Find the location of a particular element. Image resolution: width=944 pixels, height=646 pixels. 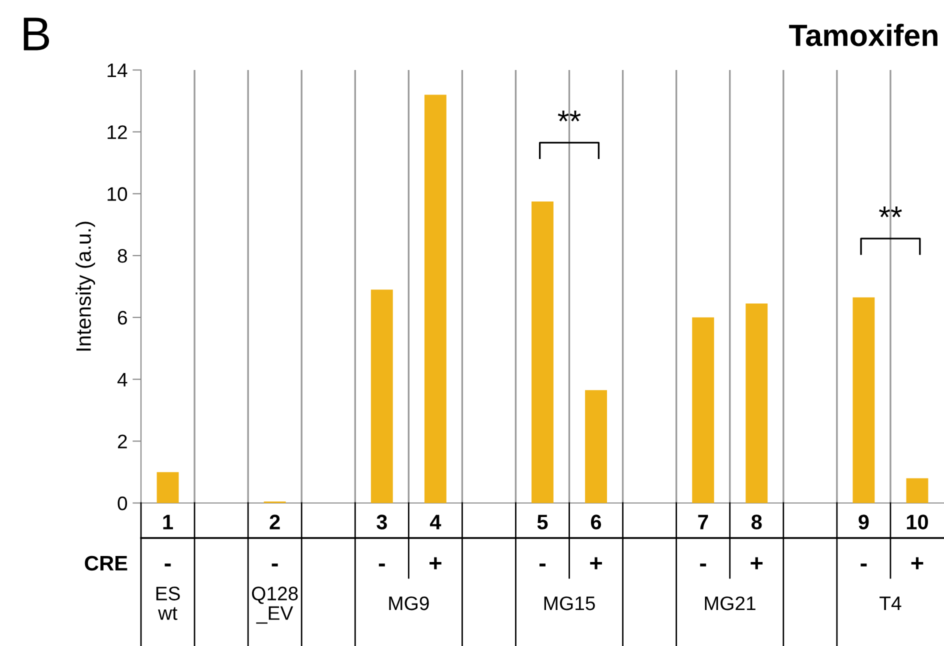

x-tick-label: 4 is located at coordinates (436, 522).